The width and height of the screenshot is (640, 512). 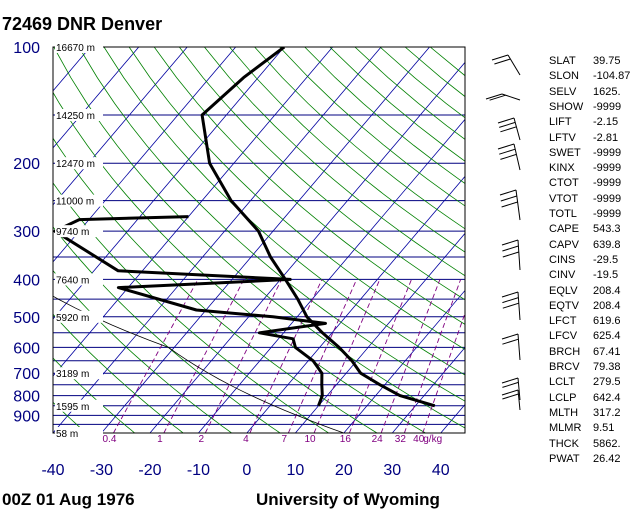 I want to click on index-value: -2.81, so click(x=606, y=137).